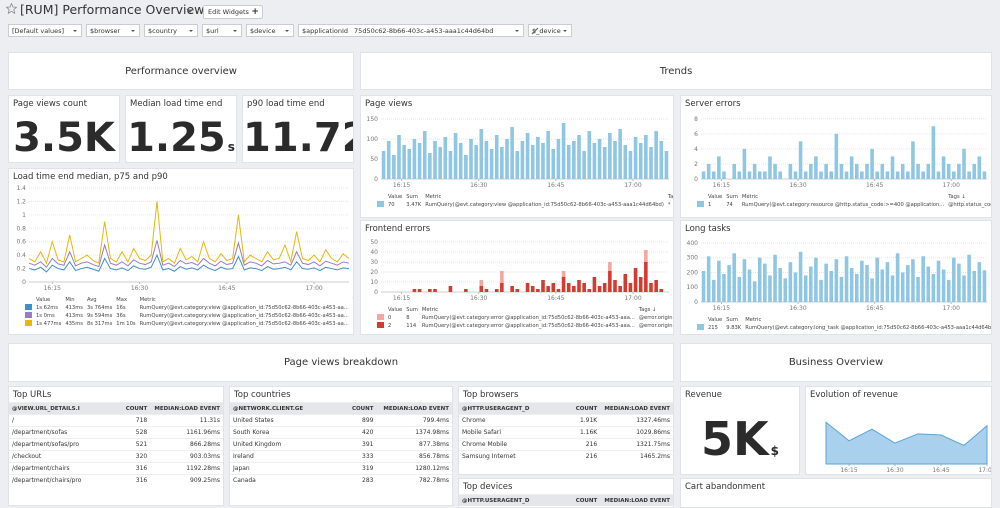 The width and height of the screenshot is (1000, 508). What do you see at coordinates (186, 456) in the screenshot?
I see `table-cell: 903.03ms` at bounding box center [186, 456].